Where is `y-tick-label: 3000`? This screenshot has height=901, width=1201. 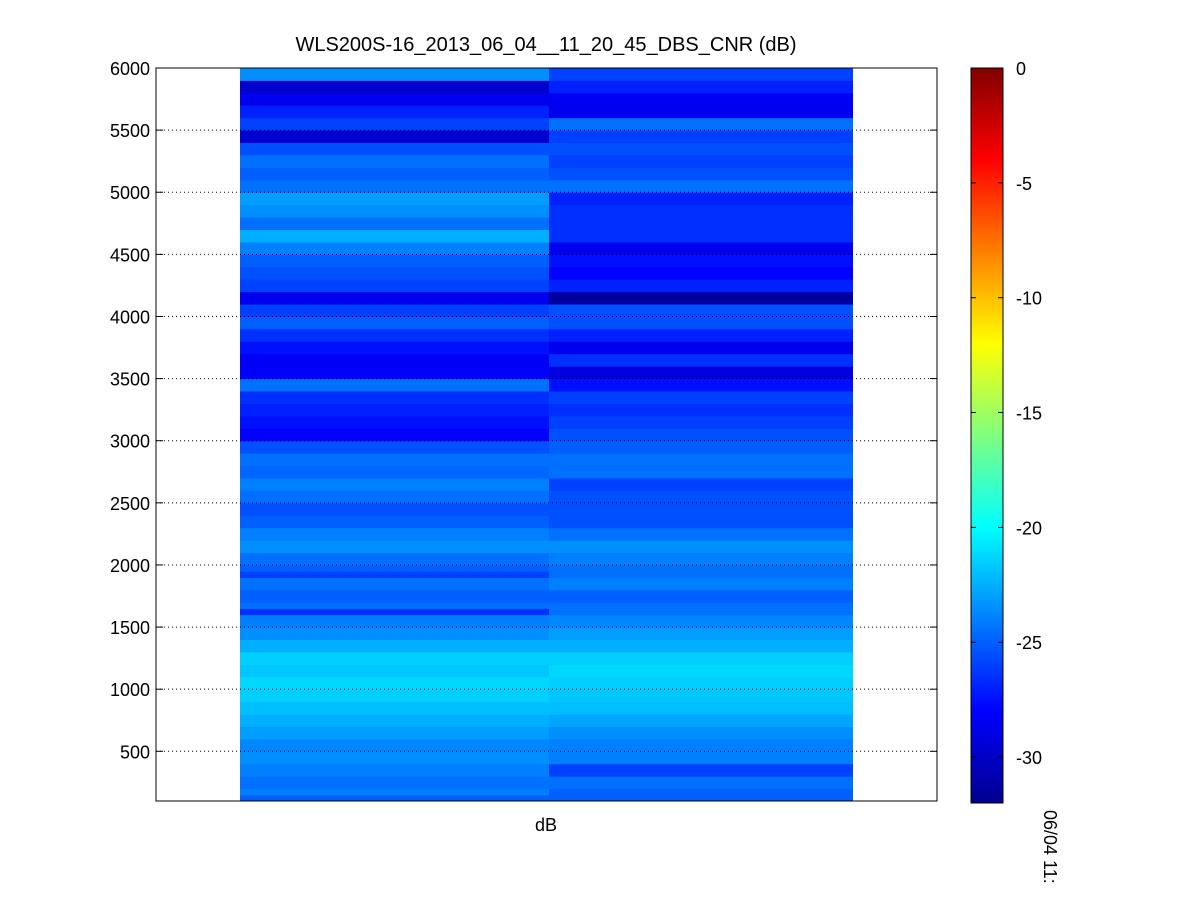 y-tick-label: 3000 is located at coordinates (130, 442).